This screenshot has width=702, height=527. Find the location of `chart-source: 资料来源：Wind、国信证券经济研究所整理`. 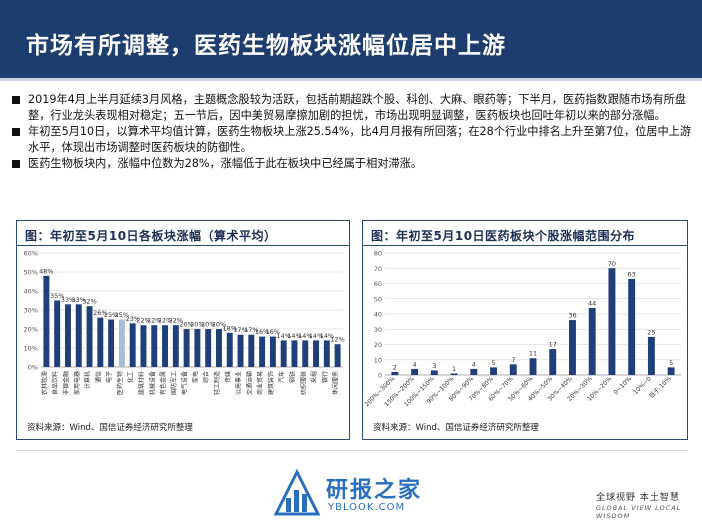

chart-source: 资料来源：Wind、国信证券经济研究所整理 is located at coordinates (110, 428).